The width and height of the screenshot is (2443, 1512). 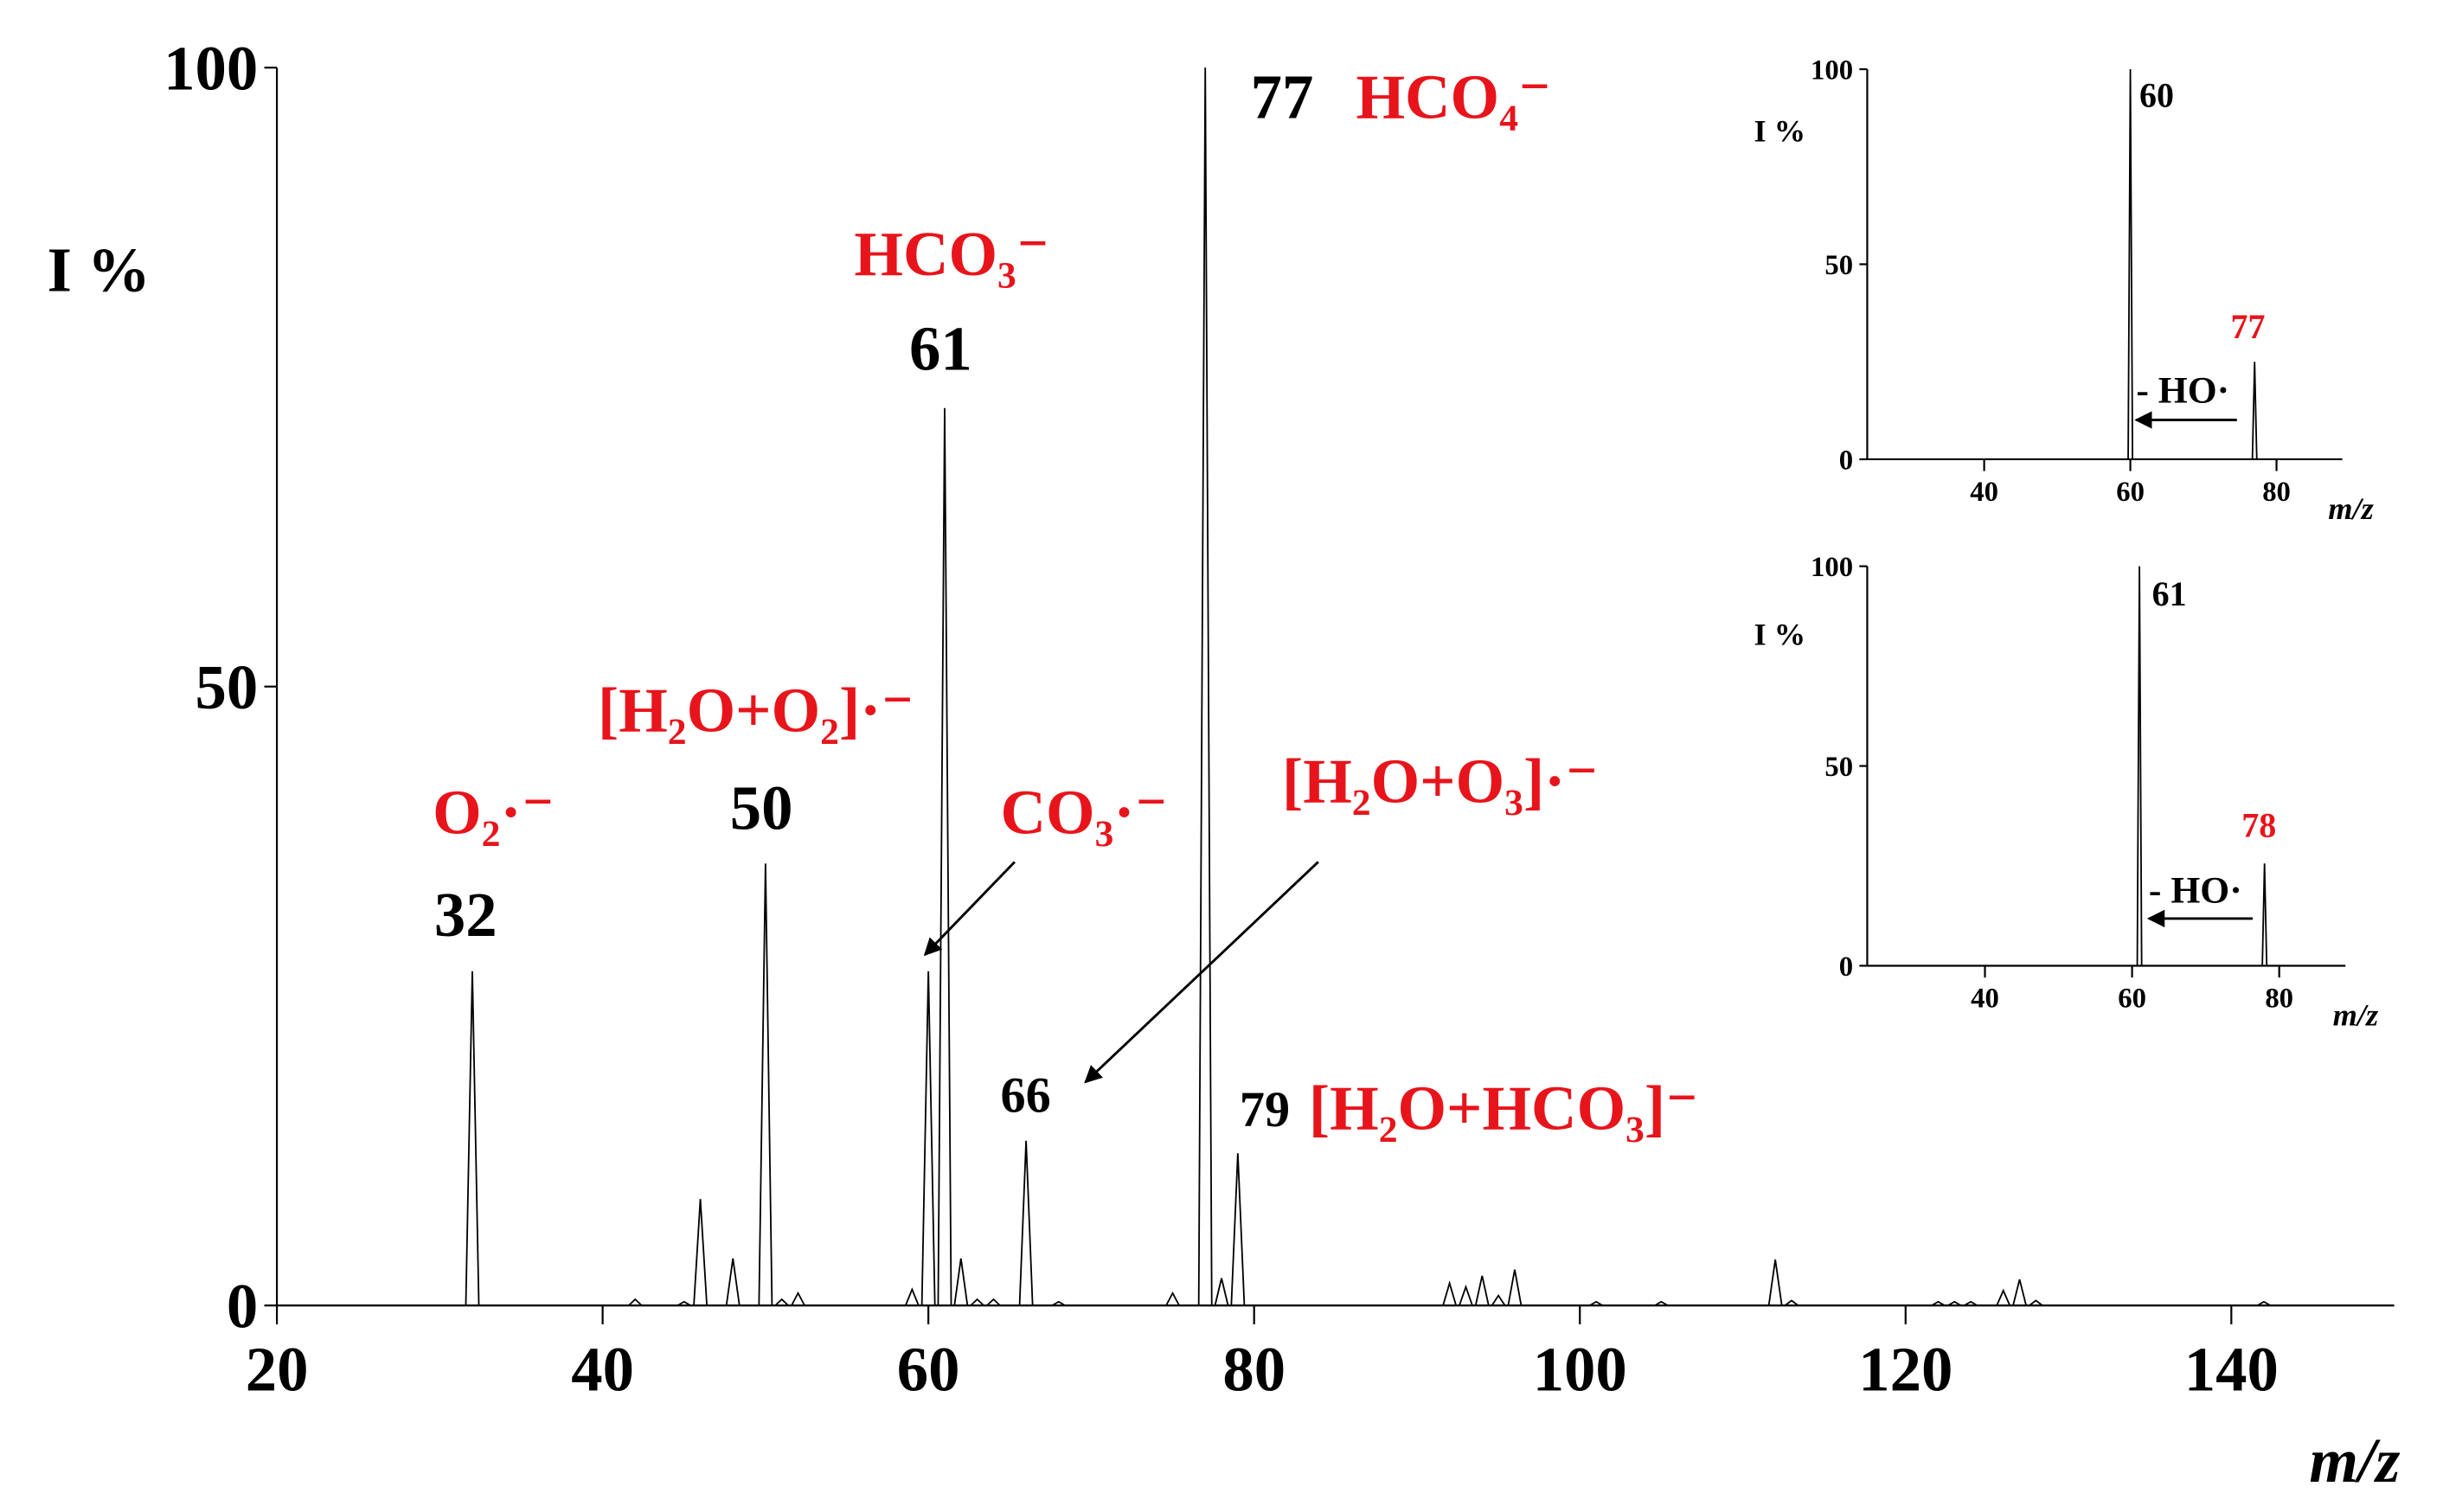 What do you see at coordinates (1085, 813) in the screenshot?
I see `annotation: CO₃·⁻` at bounding box center [1085, 813].